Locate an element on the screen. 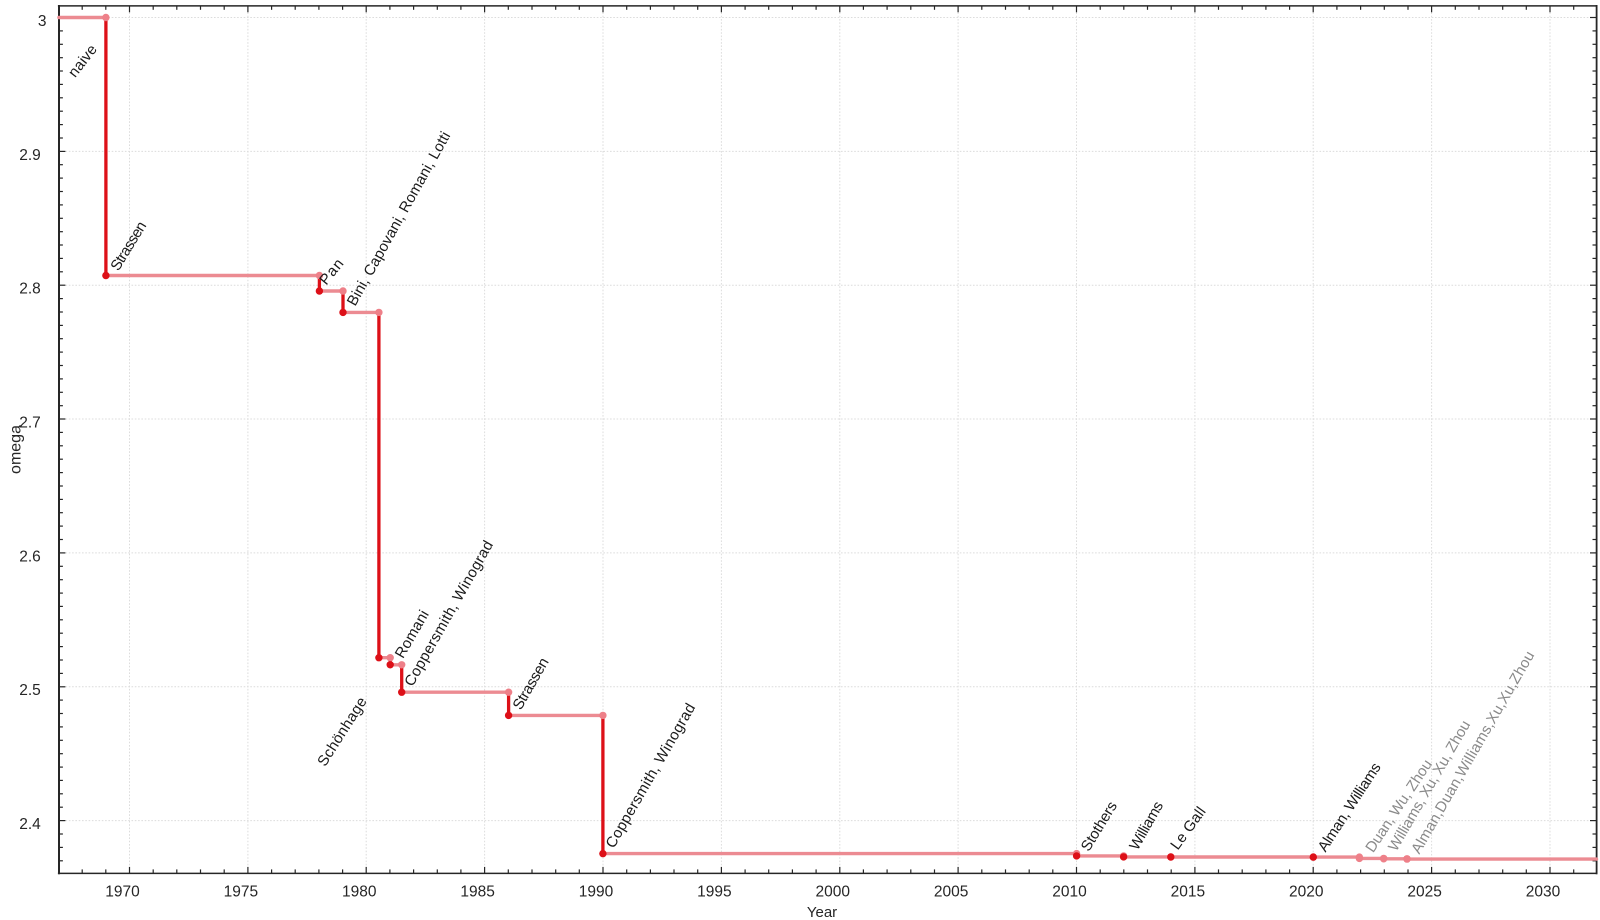 Image resolution: width=1600 pixels, height=920 pixels. svg-text: 1990 is located at coordinates (596, 891).